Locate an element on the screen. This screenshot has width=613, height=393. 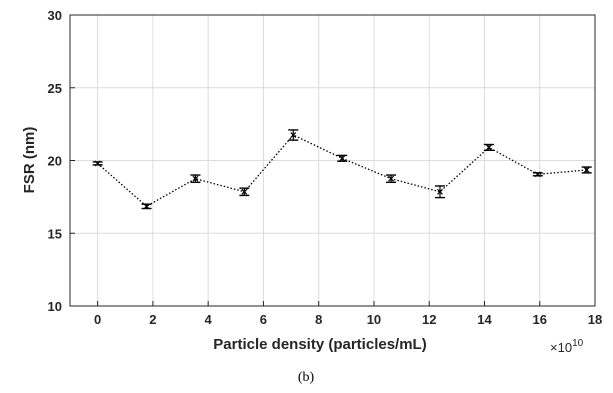
x-tick-label: 0 is located at coordinates (97, 319).